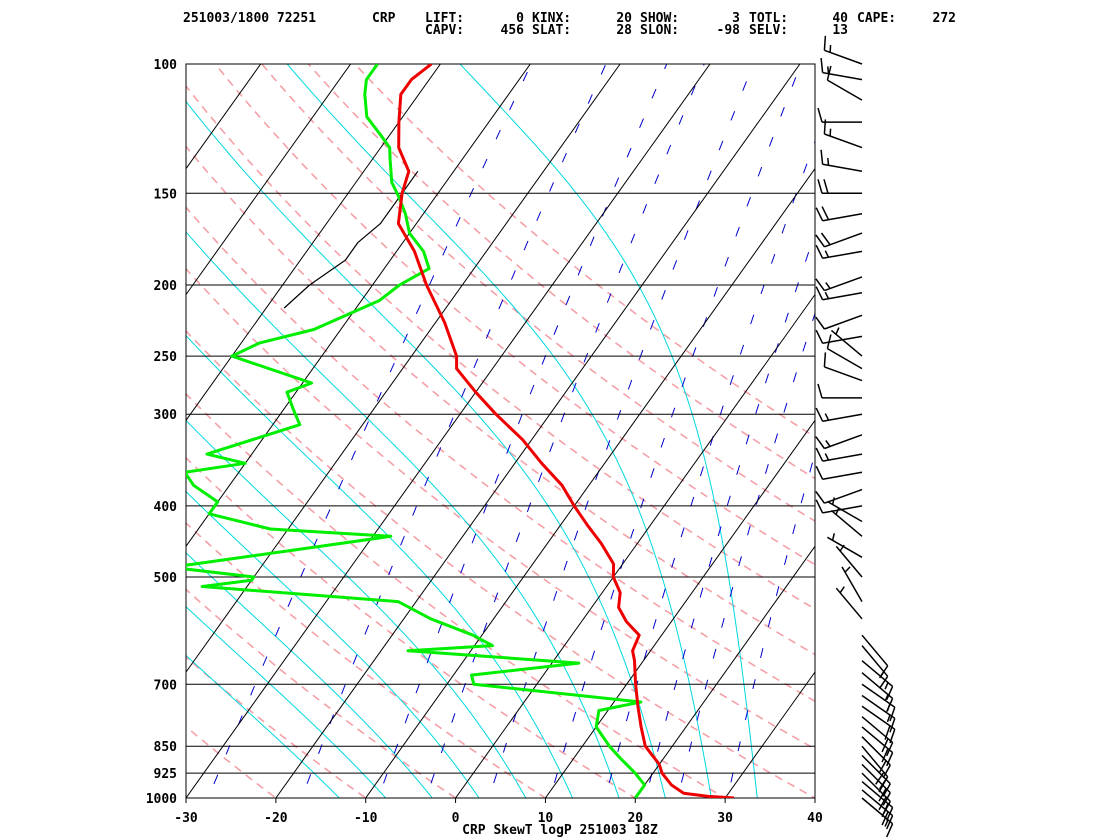 The height and width of the screenshot is (840, 1120). I want to click on temperature-tick-label: 40, so click(815, 818).